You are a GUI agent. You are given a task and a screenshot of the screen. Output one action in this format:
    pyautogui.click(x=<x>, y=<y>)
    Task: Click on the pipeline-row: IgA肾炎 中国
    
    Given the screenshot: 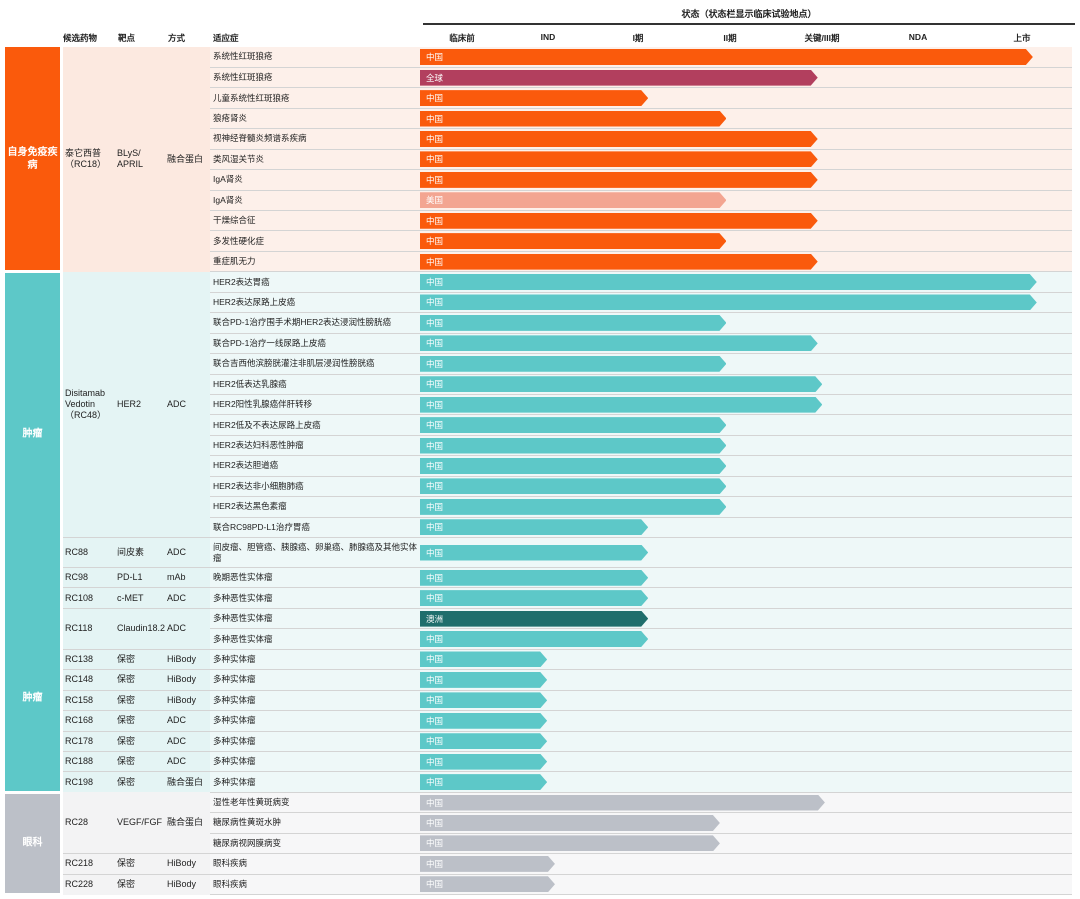 What is the action you would take?
    pyautogui.click(x=542, y=180)
    